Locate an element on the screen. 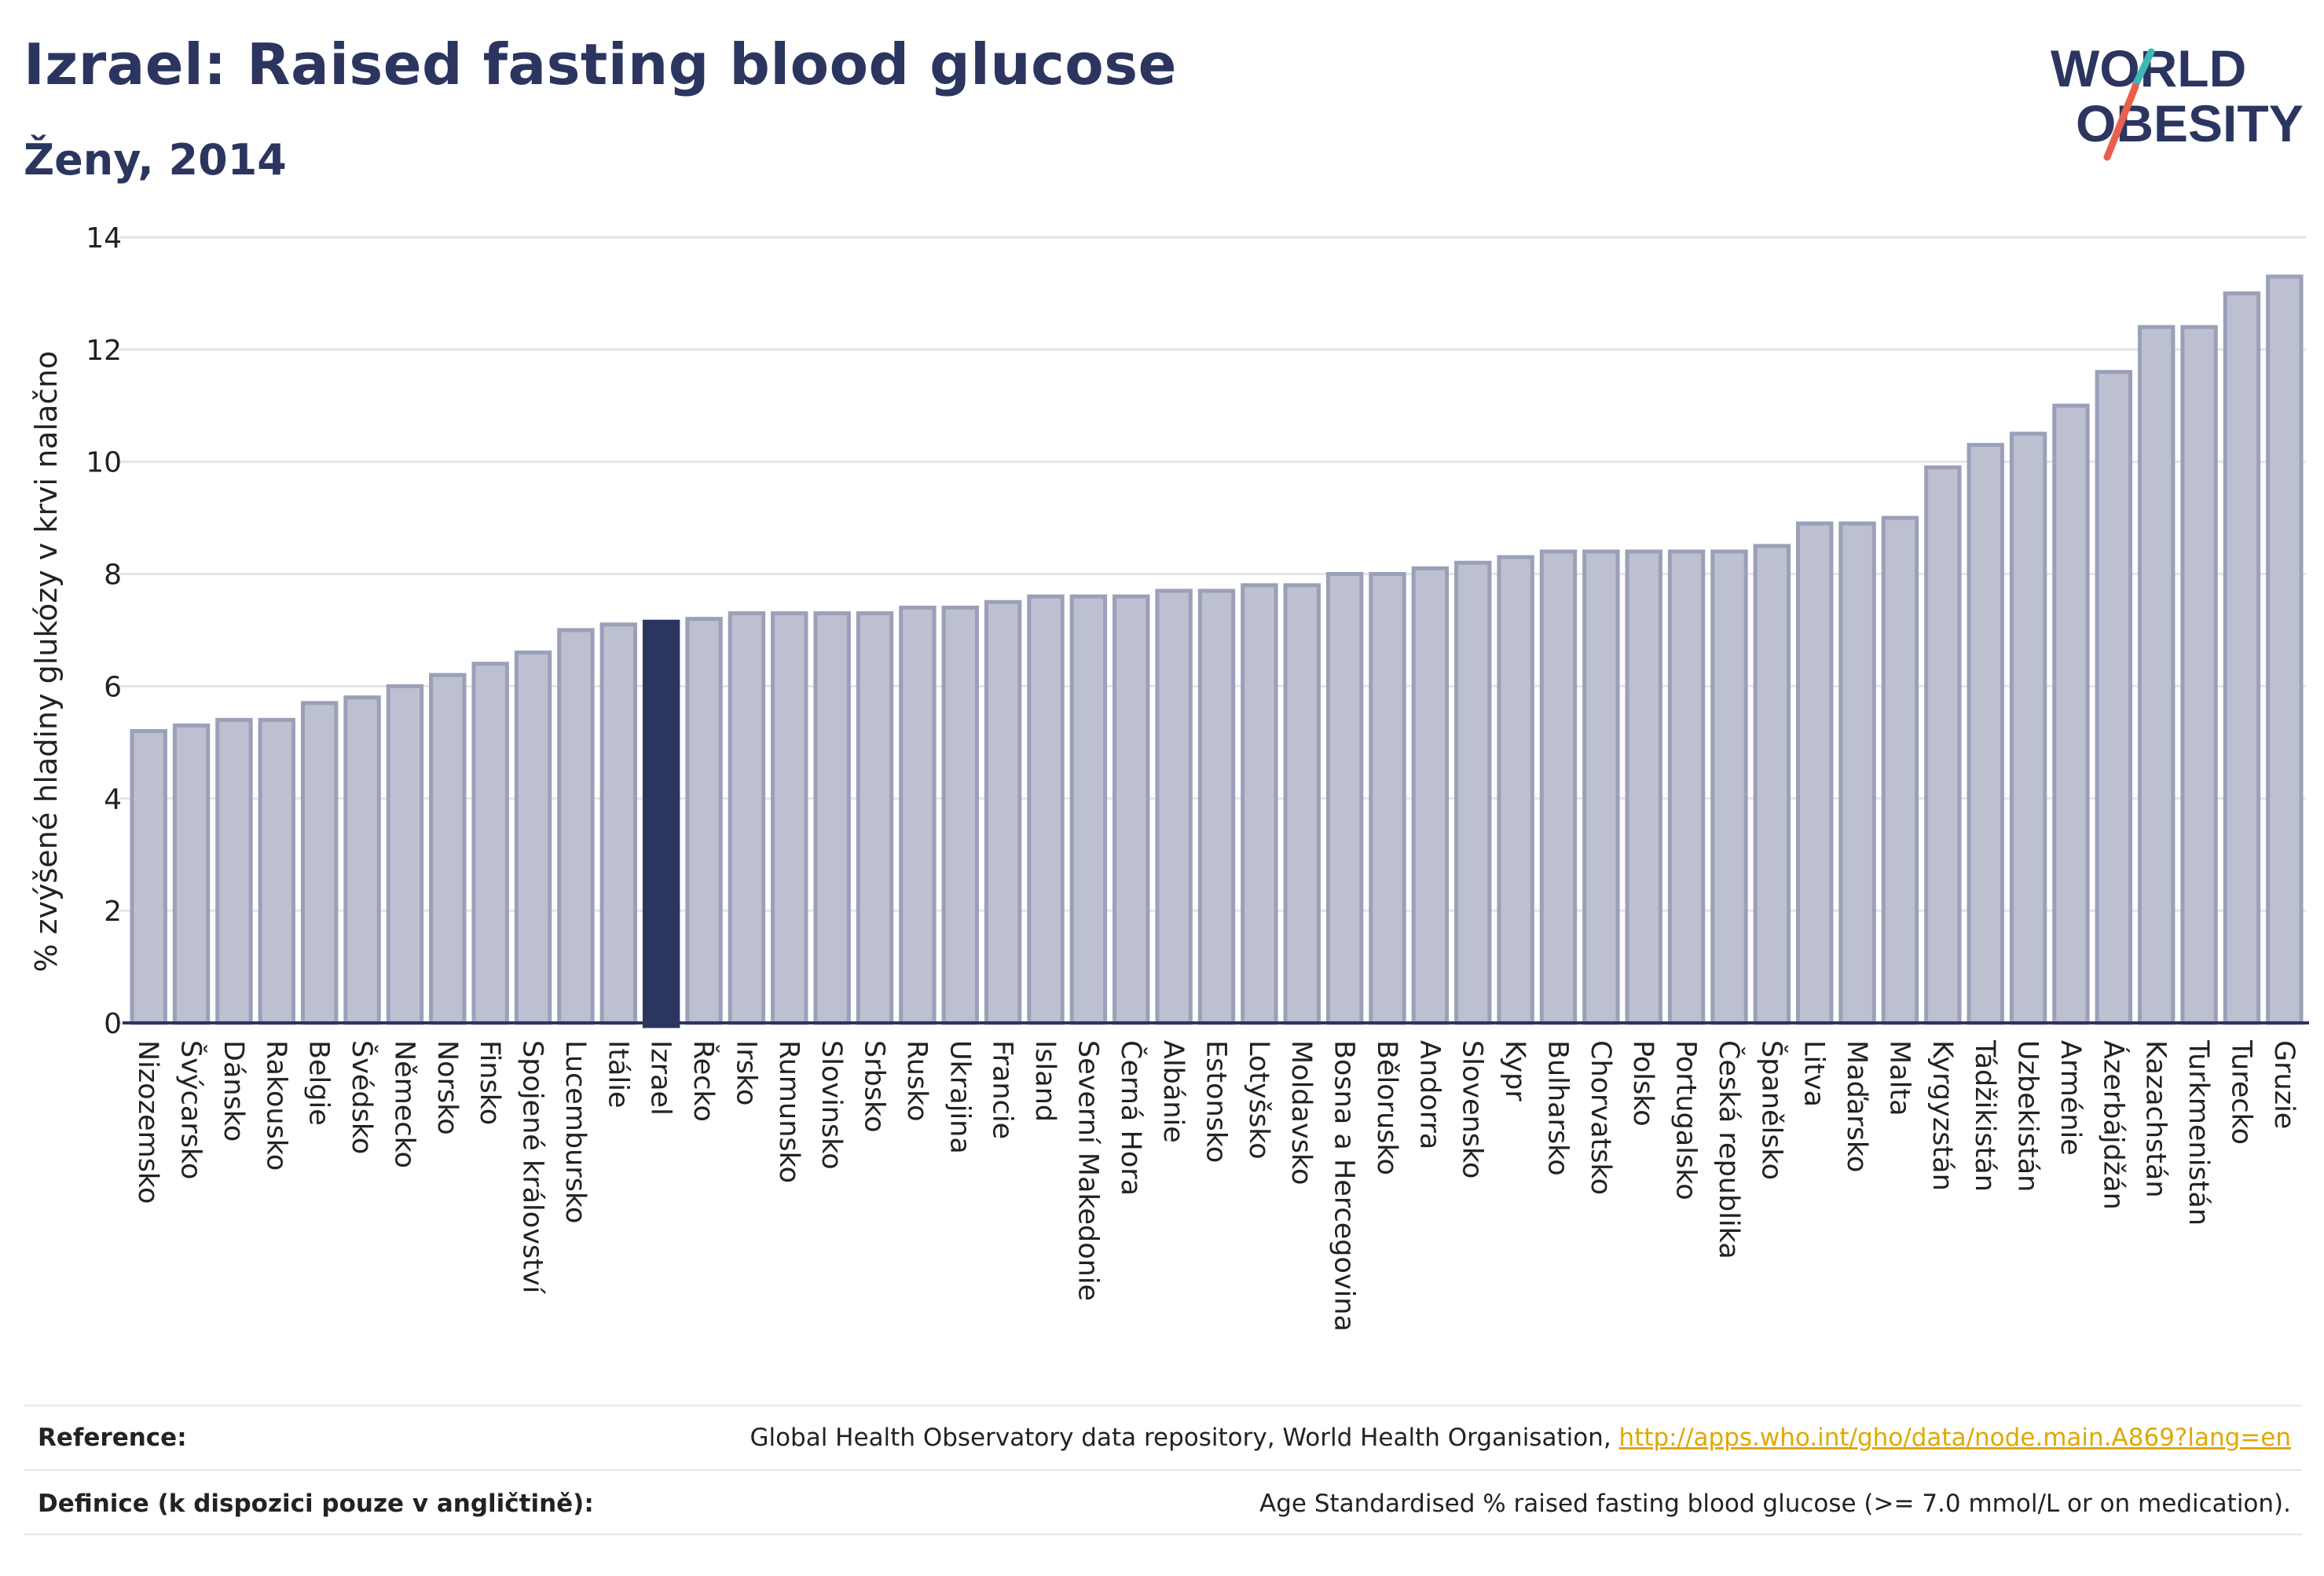 This screenshot has width=2324, height=1576. bar-Tádžikistán is located at coordinates (1985, 733).